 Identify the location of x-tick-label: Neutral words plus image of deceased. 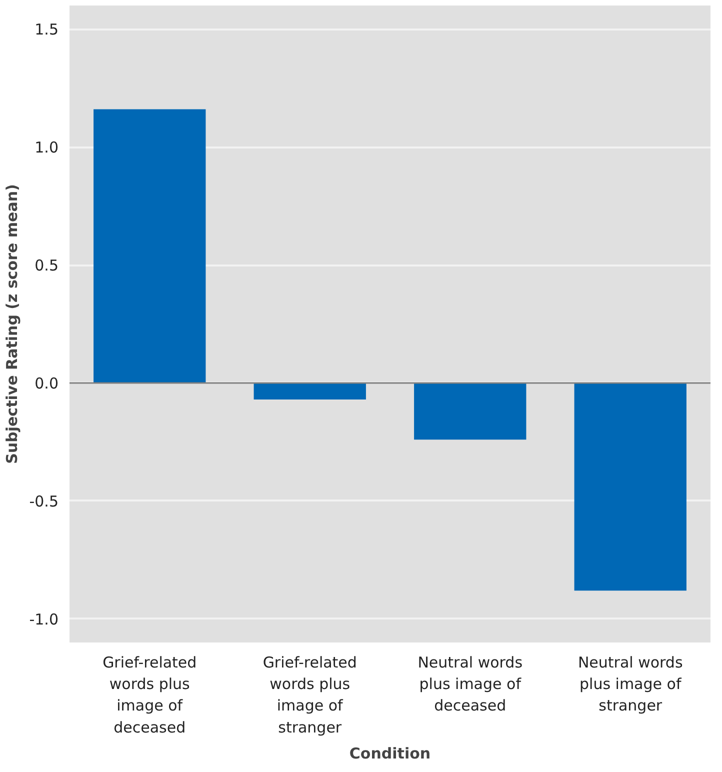
(470, 684).